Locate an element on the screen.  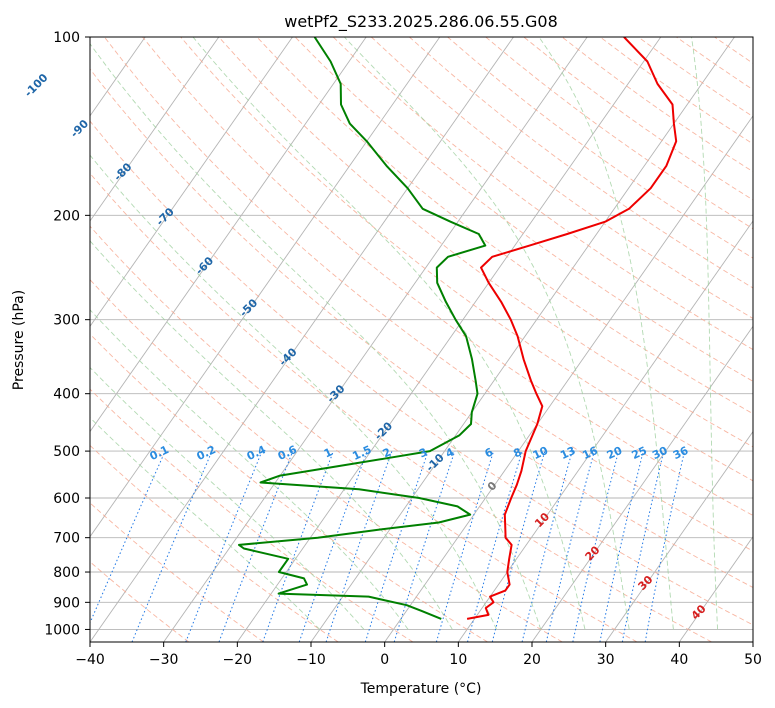
mixing-ratio-label: 30 is located at coordinates (660, 453).